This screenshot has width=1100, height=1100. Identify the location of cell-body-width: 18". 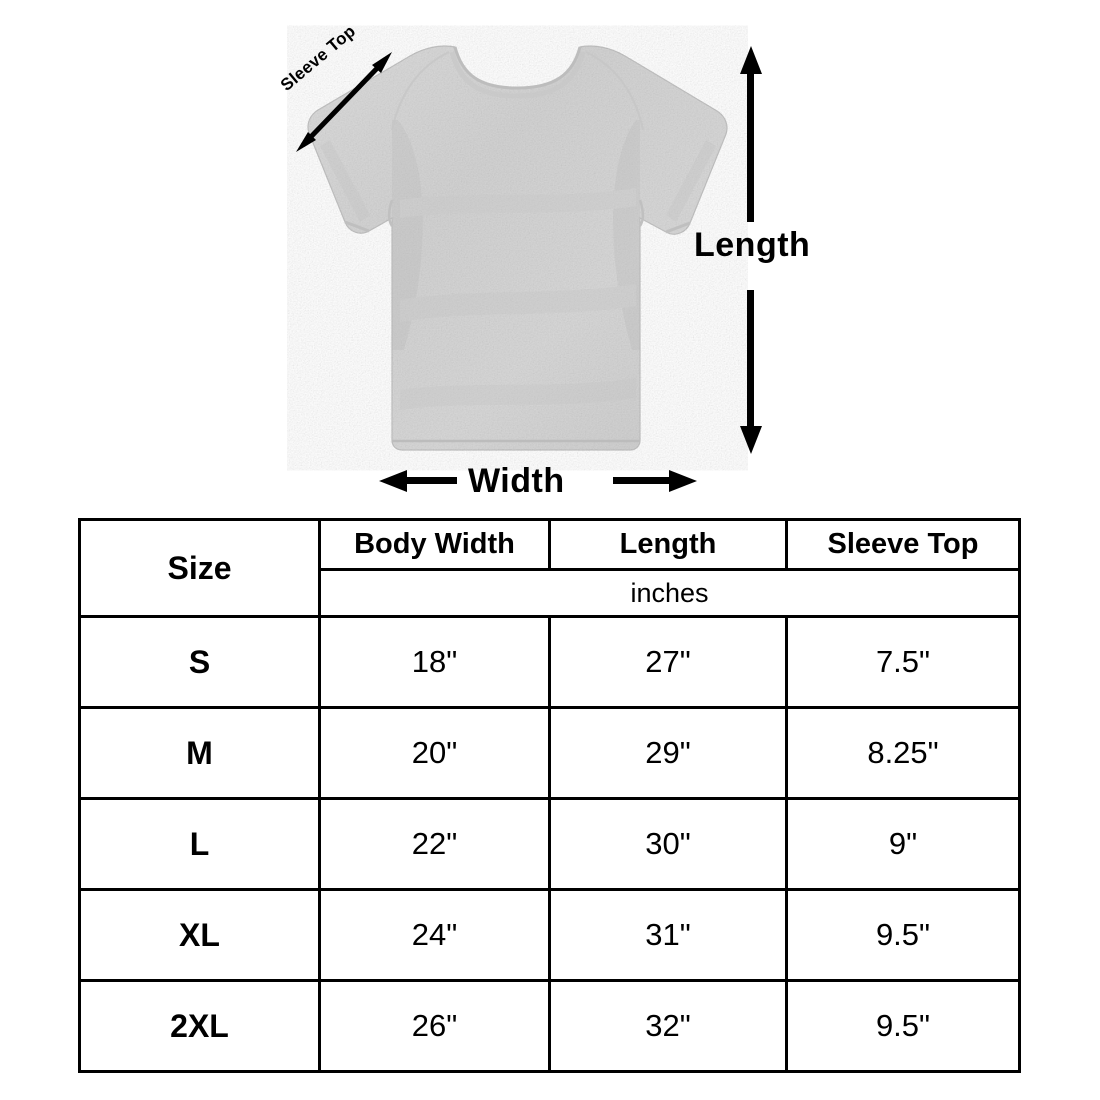
(434, 662).